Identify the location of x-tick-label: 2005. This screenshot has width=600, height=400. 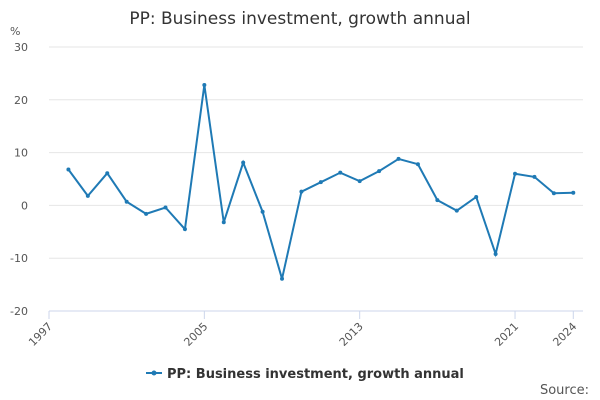
(195, 334).